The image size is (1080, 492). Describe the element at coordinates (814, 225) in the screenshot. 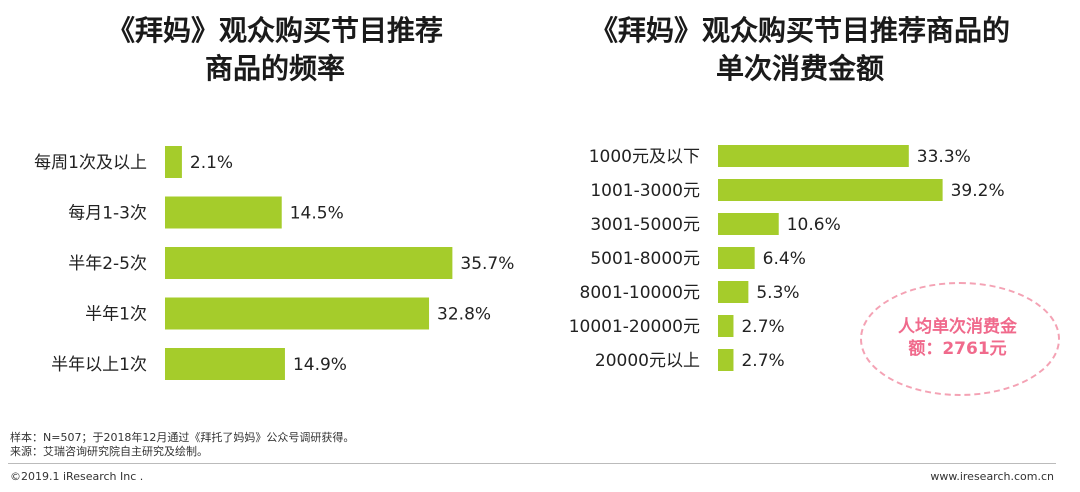

I see `chart2-value-label-2: 10.6%` at that location.